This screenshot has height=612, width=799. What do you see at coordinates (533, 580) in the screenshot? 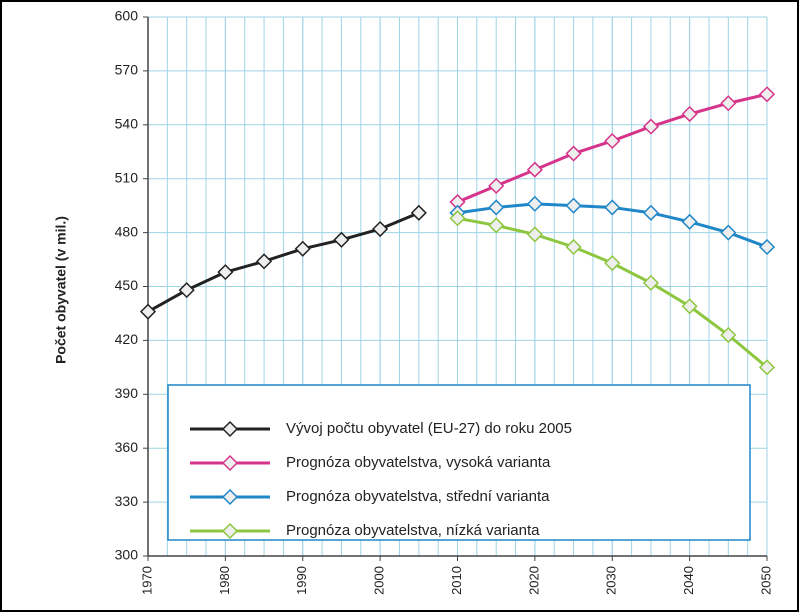
I see `x-tick-label: 2020` at bounding box center [533, 580].